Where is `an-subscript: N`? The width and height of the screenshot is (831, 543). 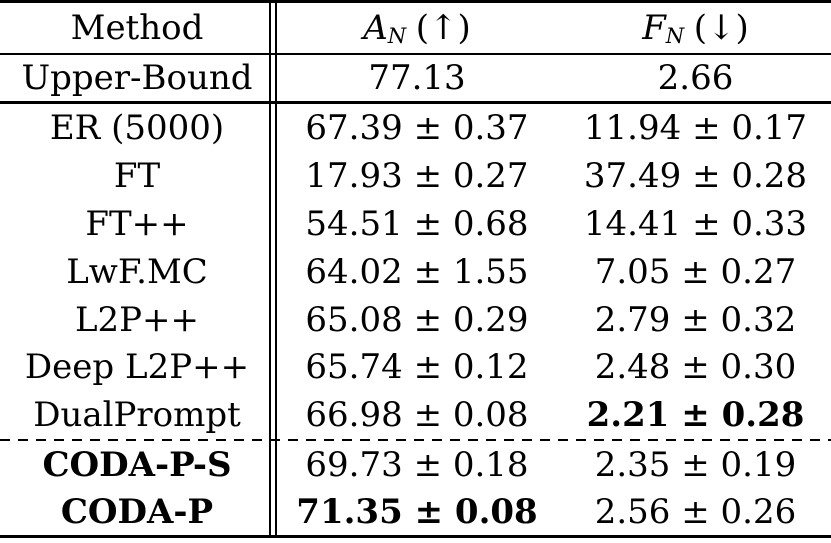
an-subscript: N is located at coordinates (397, 35).